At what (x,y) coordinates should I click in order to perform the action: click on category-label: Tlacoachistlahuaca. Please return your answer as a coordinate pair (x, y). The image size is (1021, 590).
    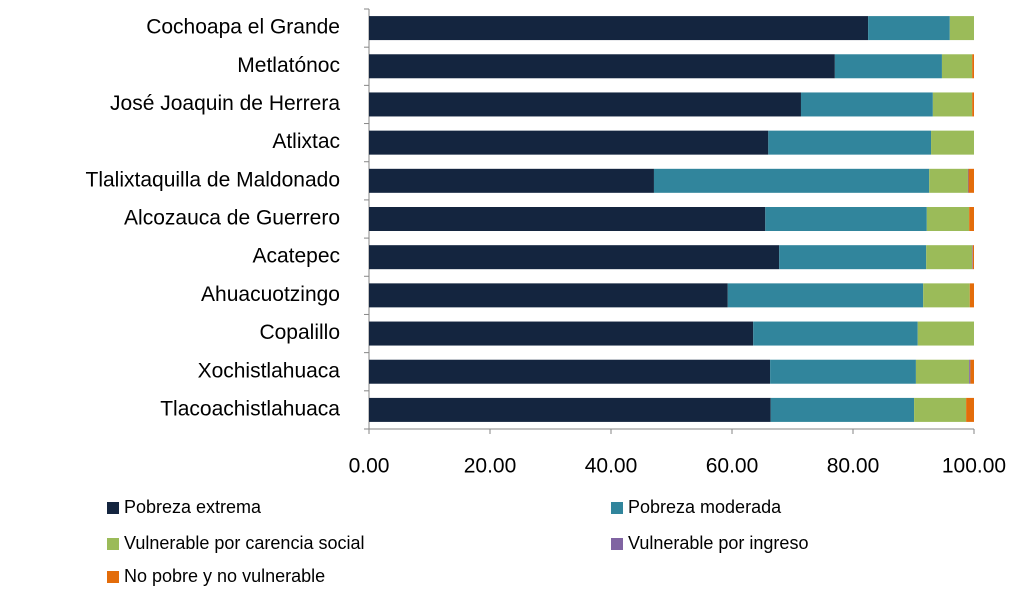
    Looking at the image, I should click on (250, 408).